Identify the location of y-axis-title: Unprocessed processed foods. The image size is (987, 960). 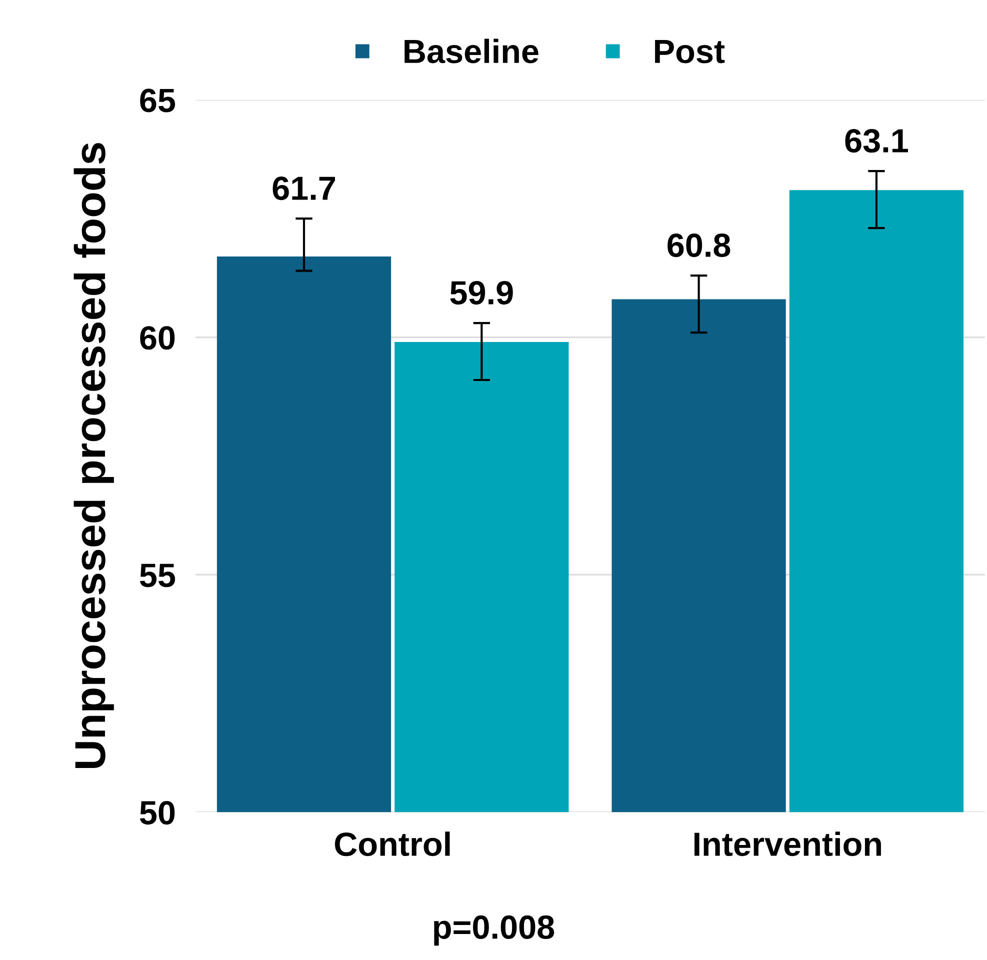
(94, 455).